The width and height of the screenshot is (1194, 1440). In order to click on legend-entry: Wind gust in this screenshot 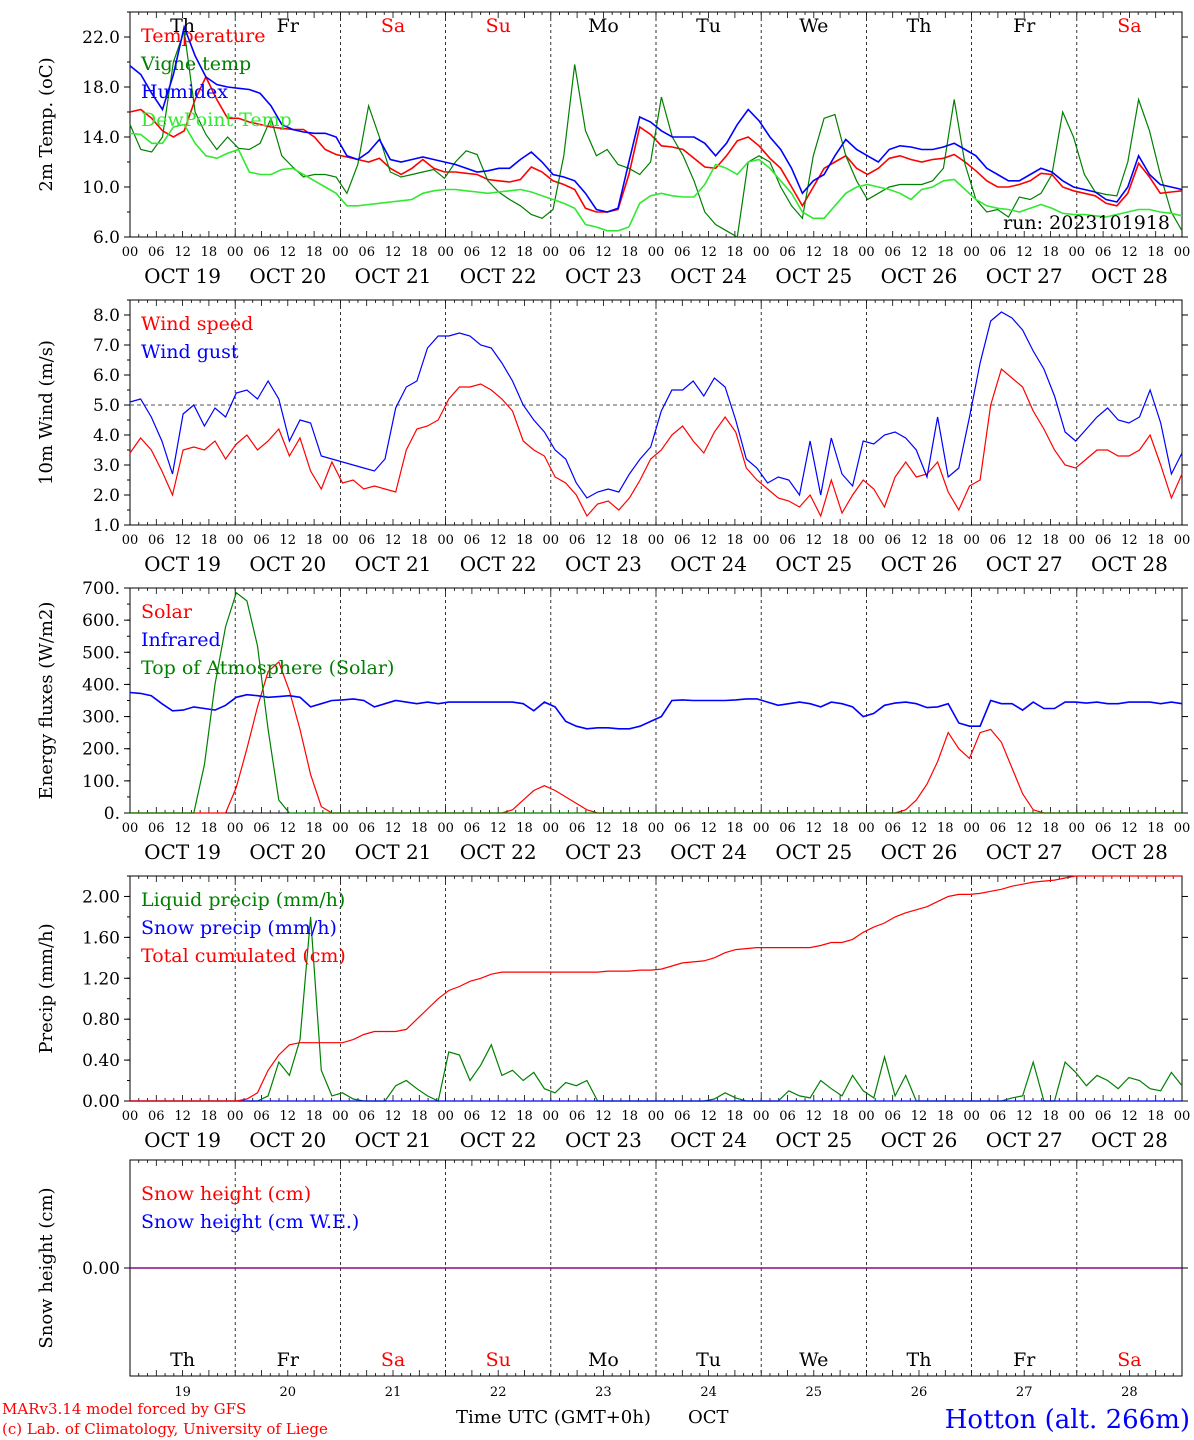, I will do `click(190, 352)`.